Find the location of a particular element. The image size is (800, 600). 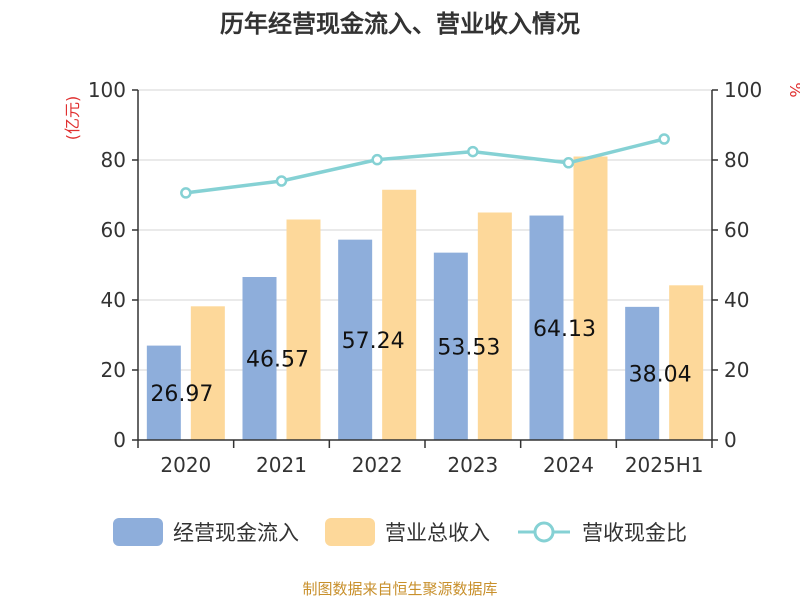

legend-item-cash-ratio: 营收现金比 is located at coordinates (601, 532).